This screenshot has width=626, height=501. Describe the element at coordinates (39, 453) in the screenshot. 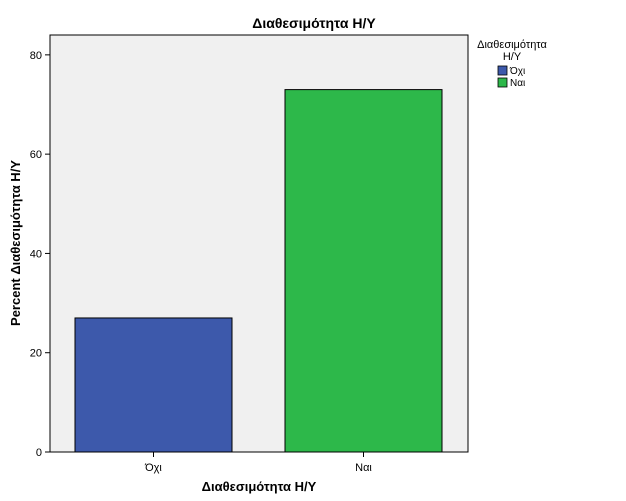

I see `y-tick-label: 0` at that location.